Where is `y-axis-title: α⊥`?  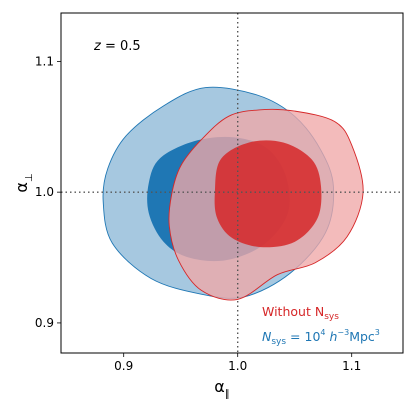
y-axis-title: α⊥ is located at coordinates (23, 182).